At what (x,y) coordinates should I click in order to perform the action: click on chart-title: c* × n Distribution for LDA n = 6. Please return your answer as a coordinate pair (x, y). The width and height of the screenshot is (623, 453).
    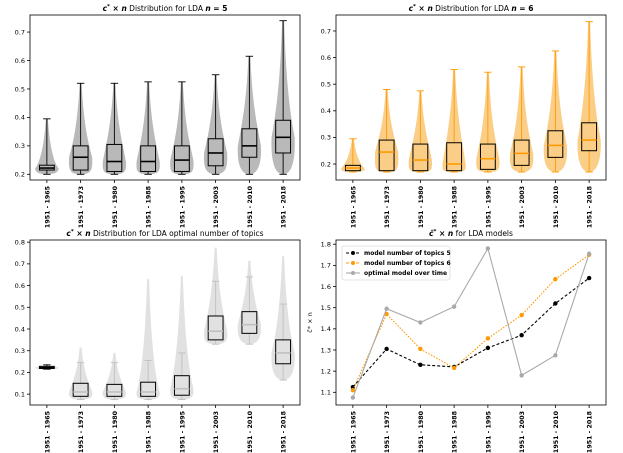
    Looking at the image, I should click on (471, 8).